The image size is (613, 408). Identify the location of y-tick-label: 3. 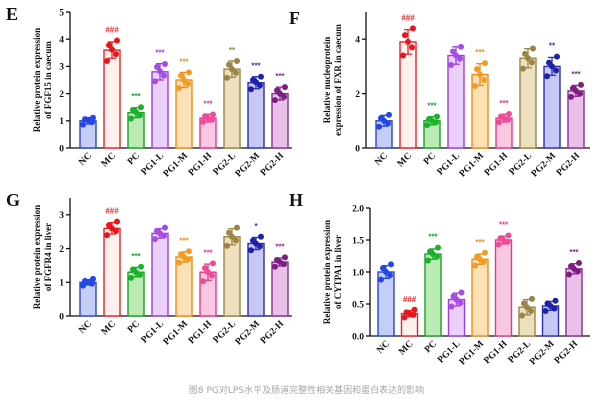
(61, 68).